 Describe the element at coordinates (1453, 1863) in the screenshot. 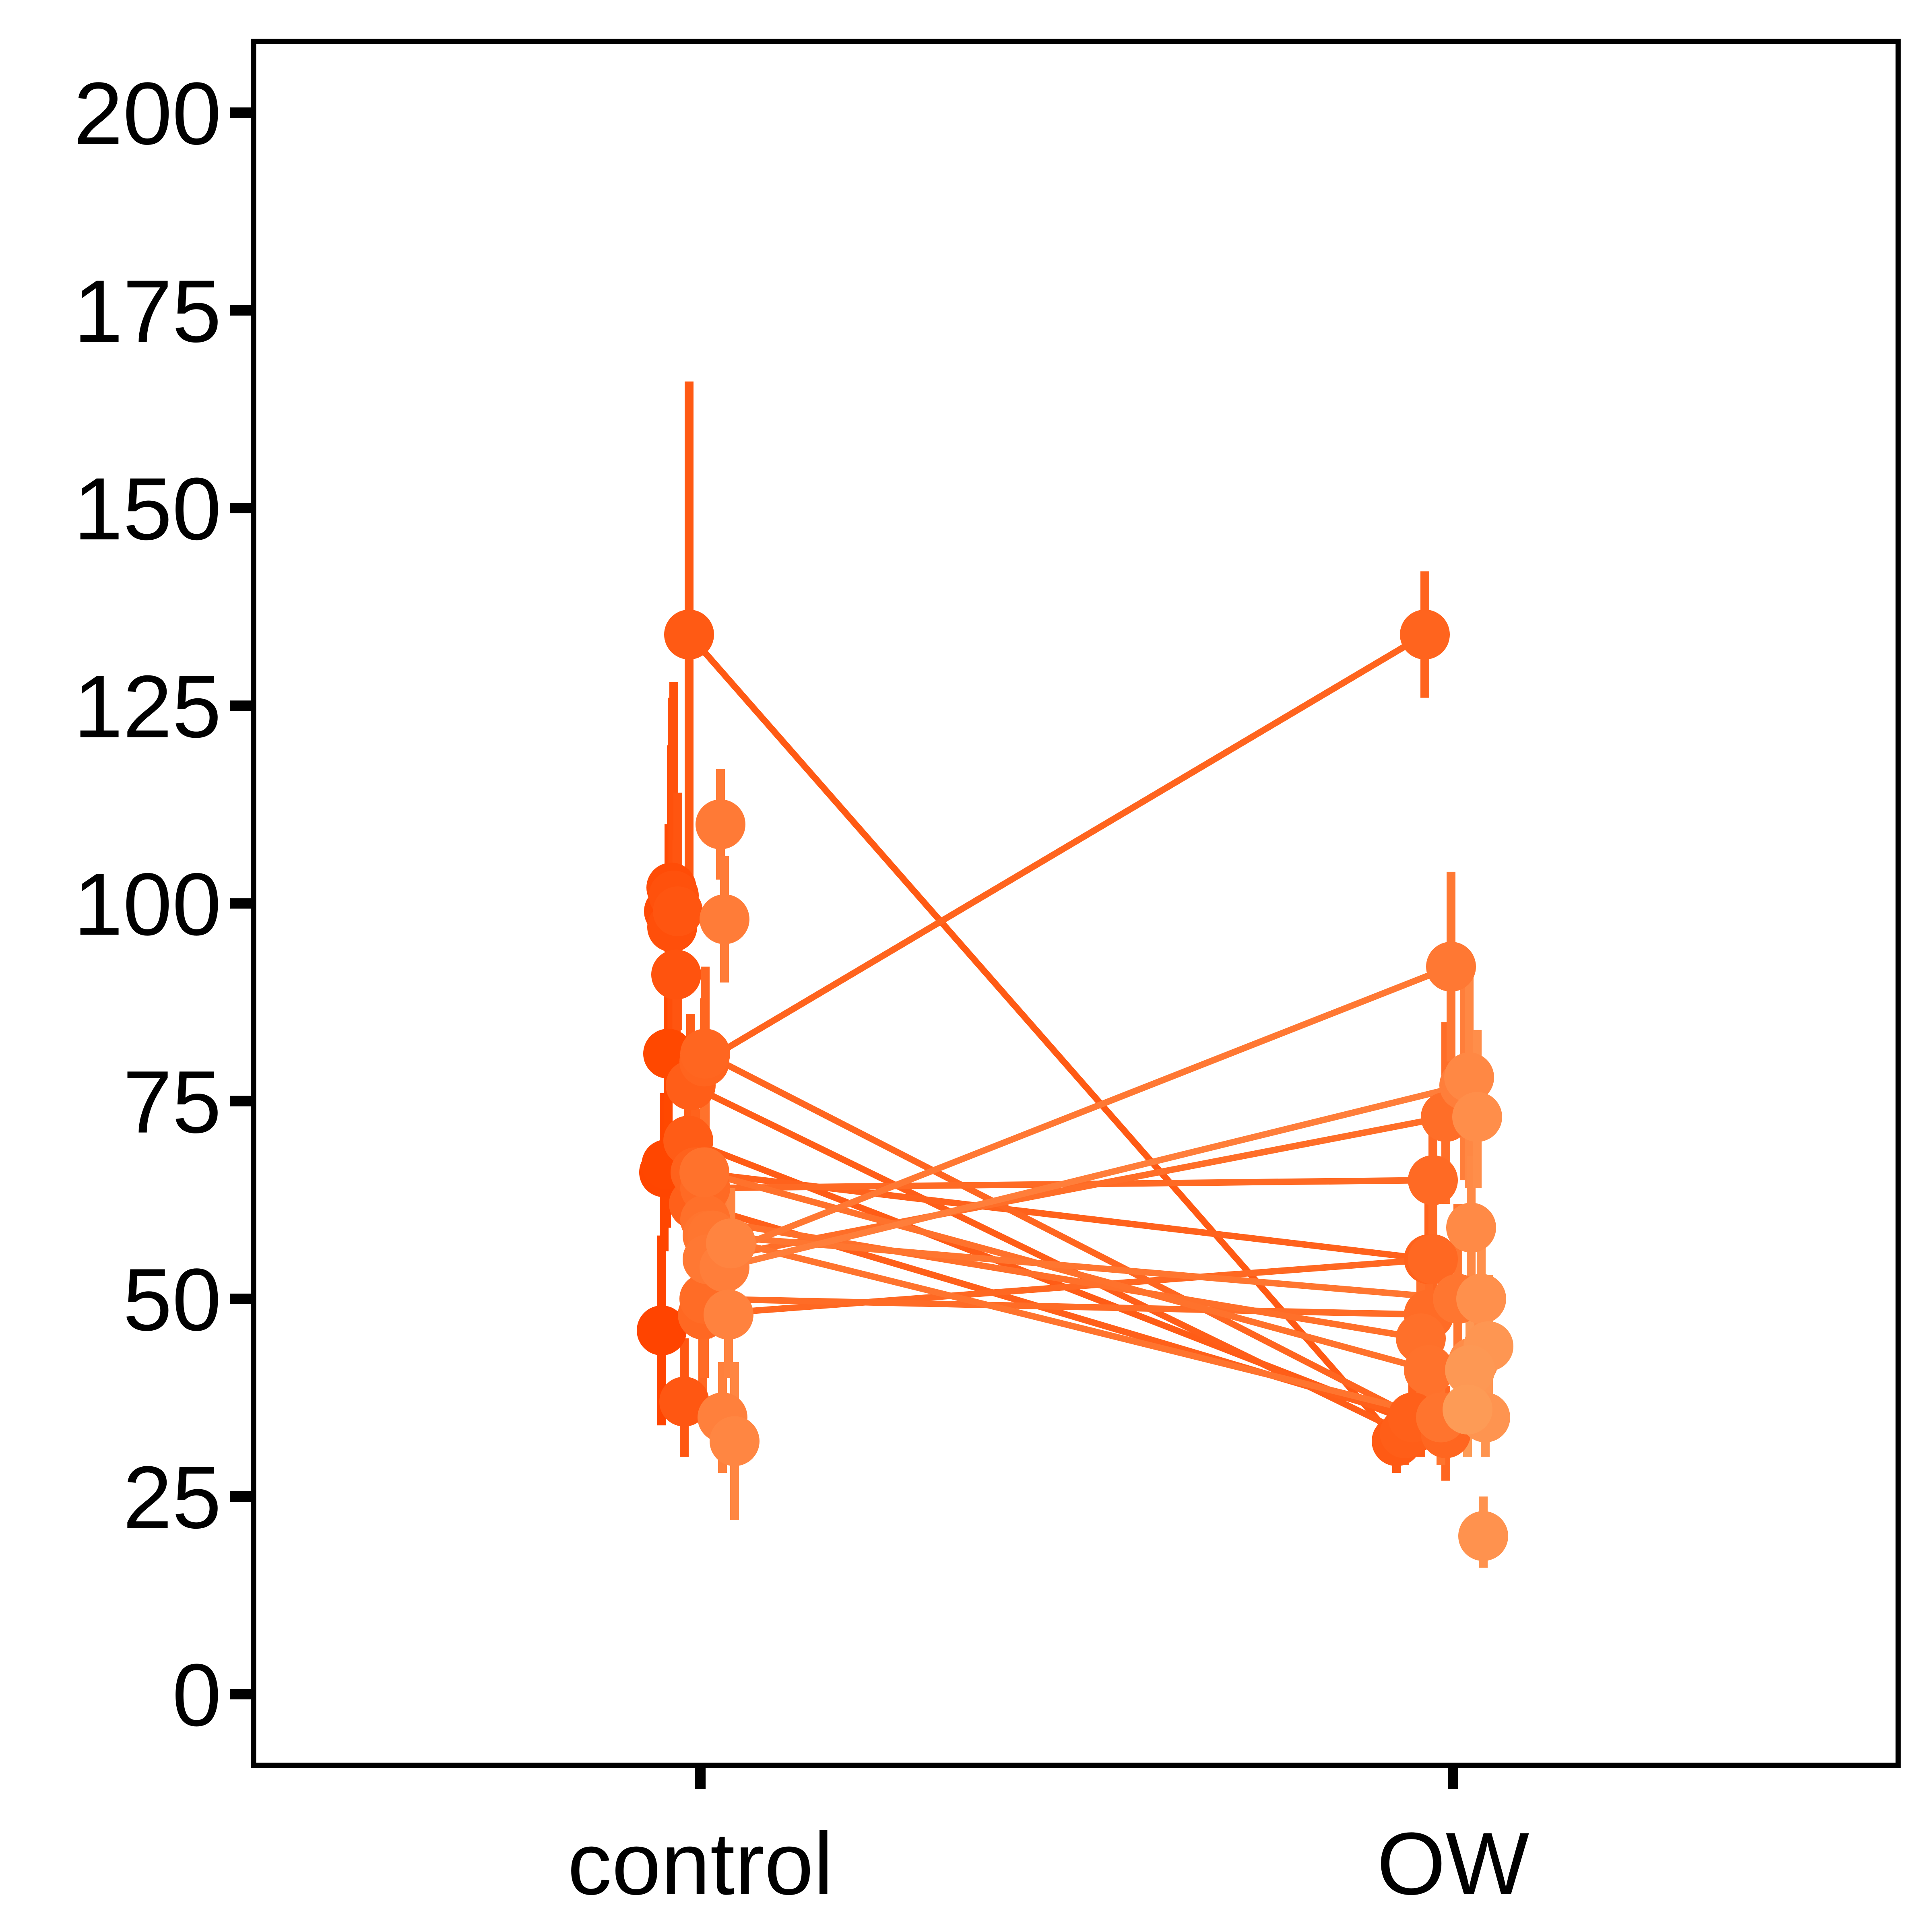

I see `x-tick-label-OW: OW` at that location.